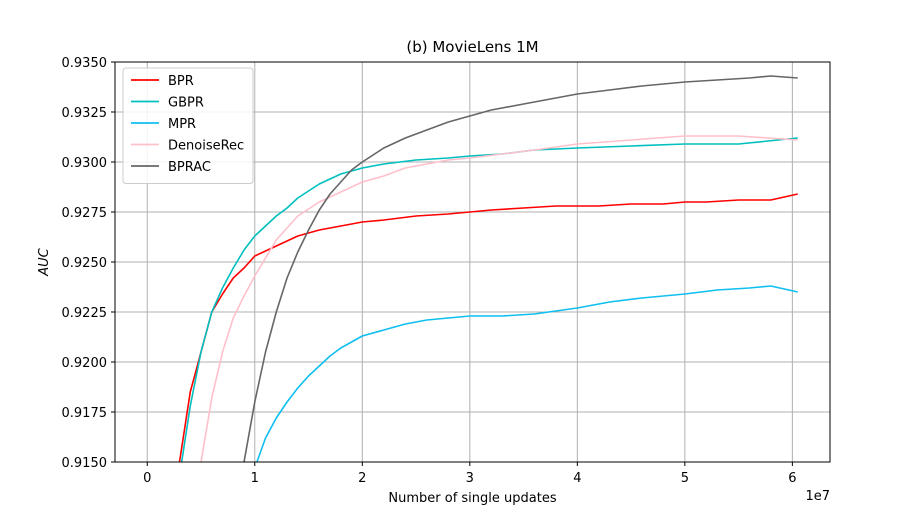 This screenshot has height=519, width=922. Describe the element at coordinates (85, 313) in the screenshot. I see `y-tick-label: 0.9225` at that location.